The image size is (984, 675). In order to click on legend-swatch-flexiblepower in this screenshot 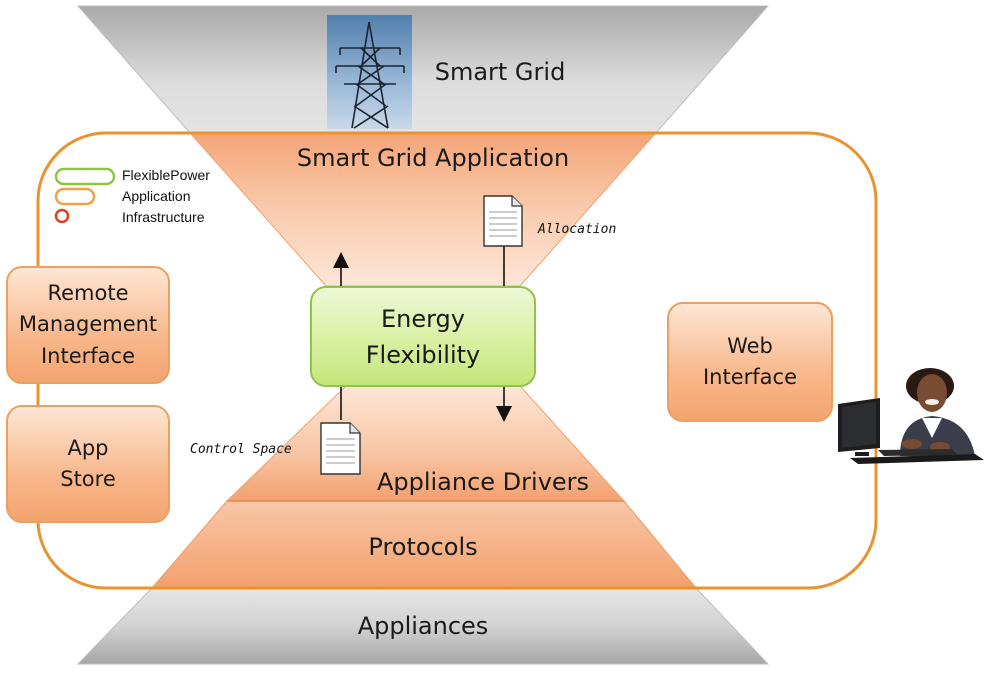, I will do `click(85, 176)`.